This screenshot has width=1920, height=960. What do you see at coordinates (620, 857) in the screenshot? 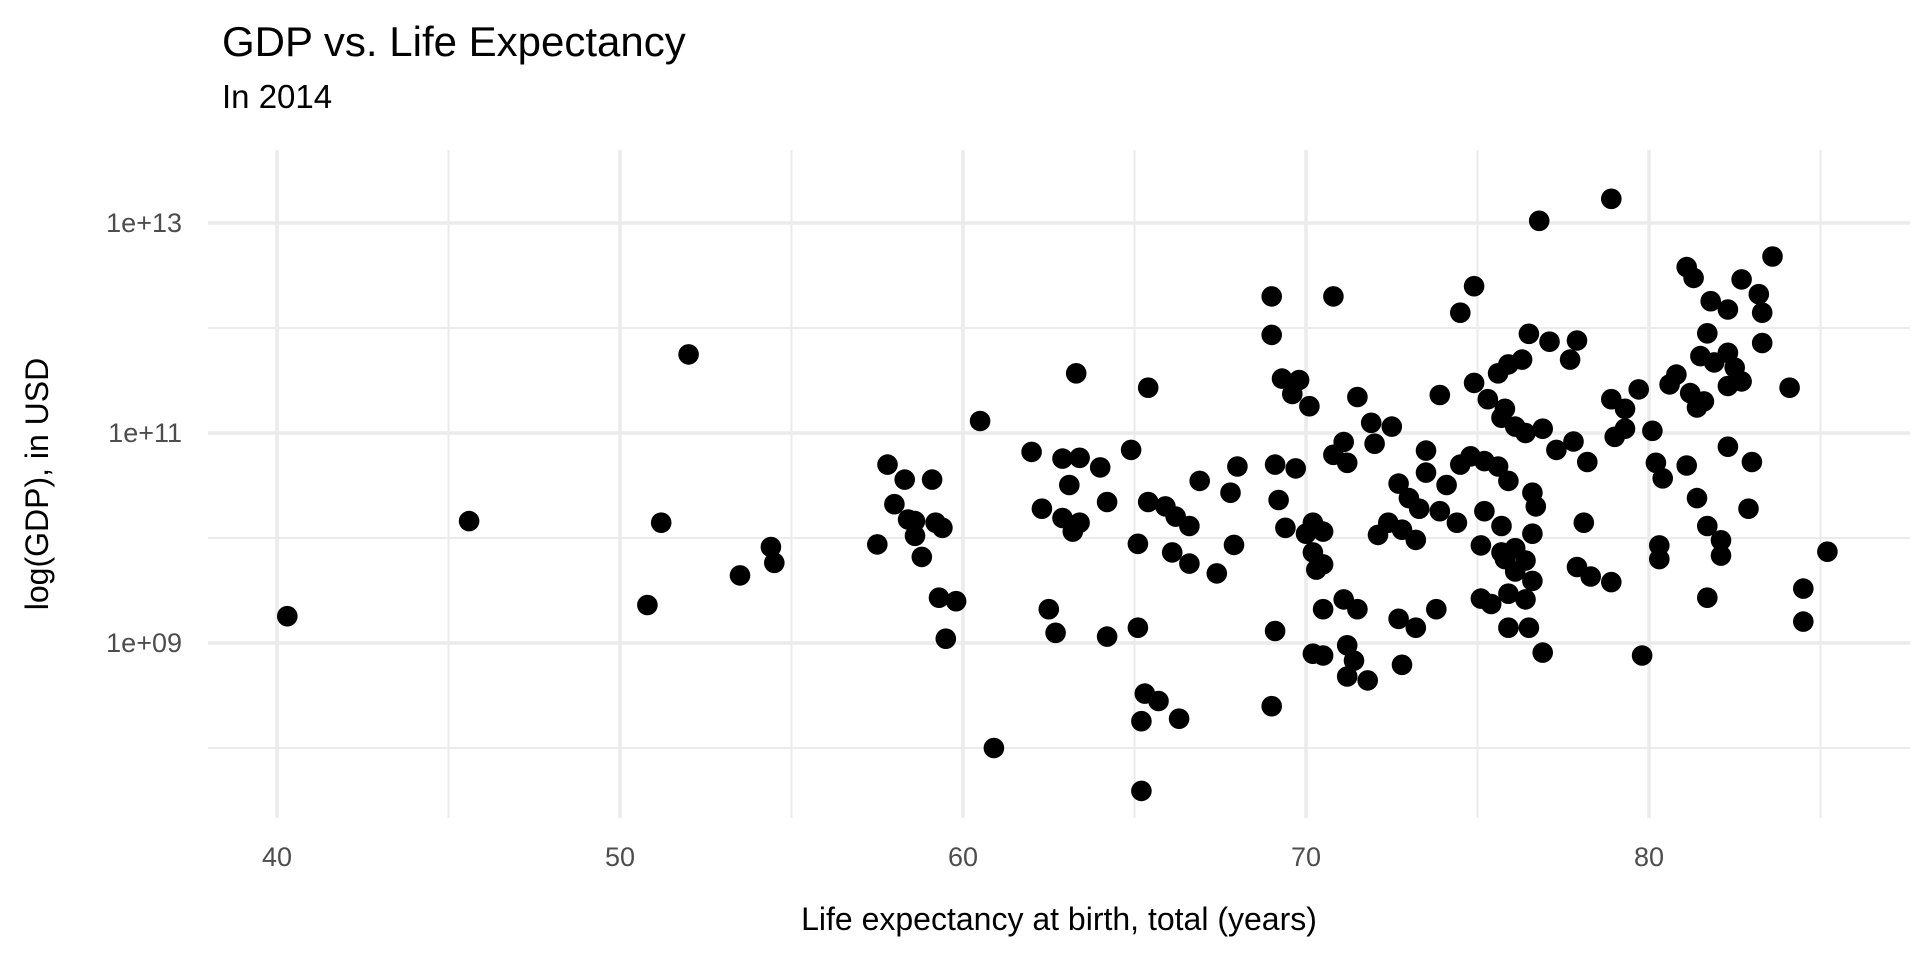
I see `x-tick-label: 50` at bounding box center [620, 857].